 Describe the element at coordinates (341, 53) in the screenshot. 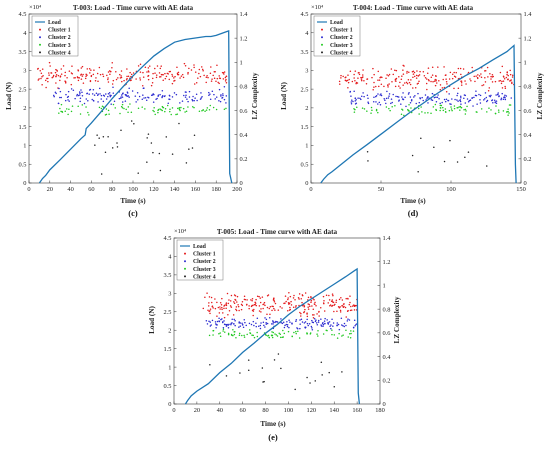

I see `legend-entry: Cluster 4` at that location.